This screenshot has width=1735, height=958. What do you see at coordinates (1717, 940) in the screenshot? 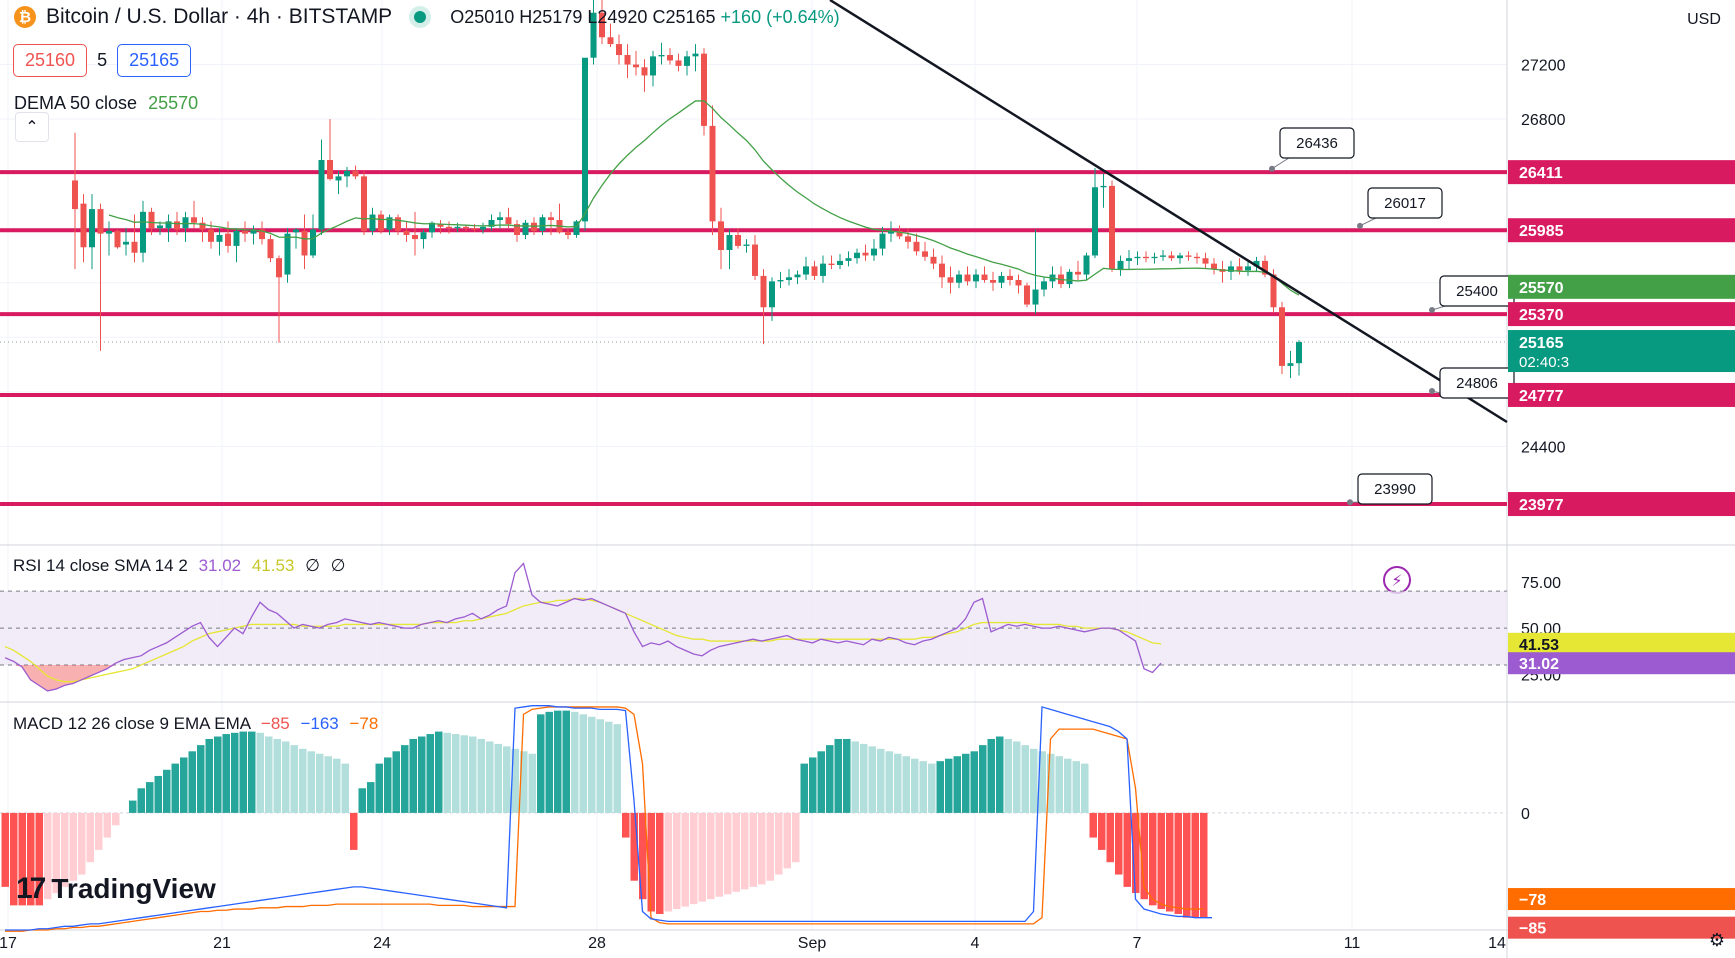
I see `scale-settings-icon: ⚙` at bounding box center [1717, 940].